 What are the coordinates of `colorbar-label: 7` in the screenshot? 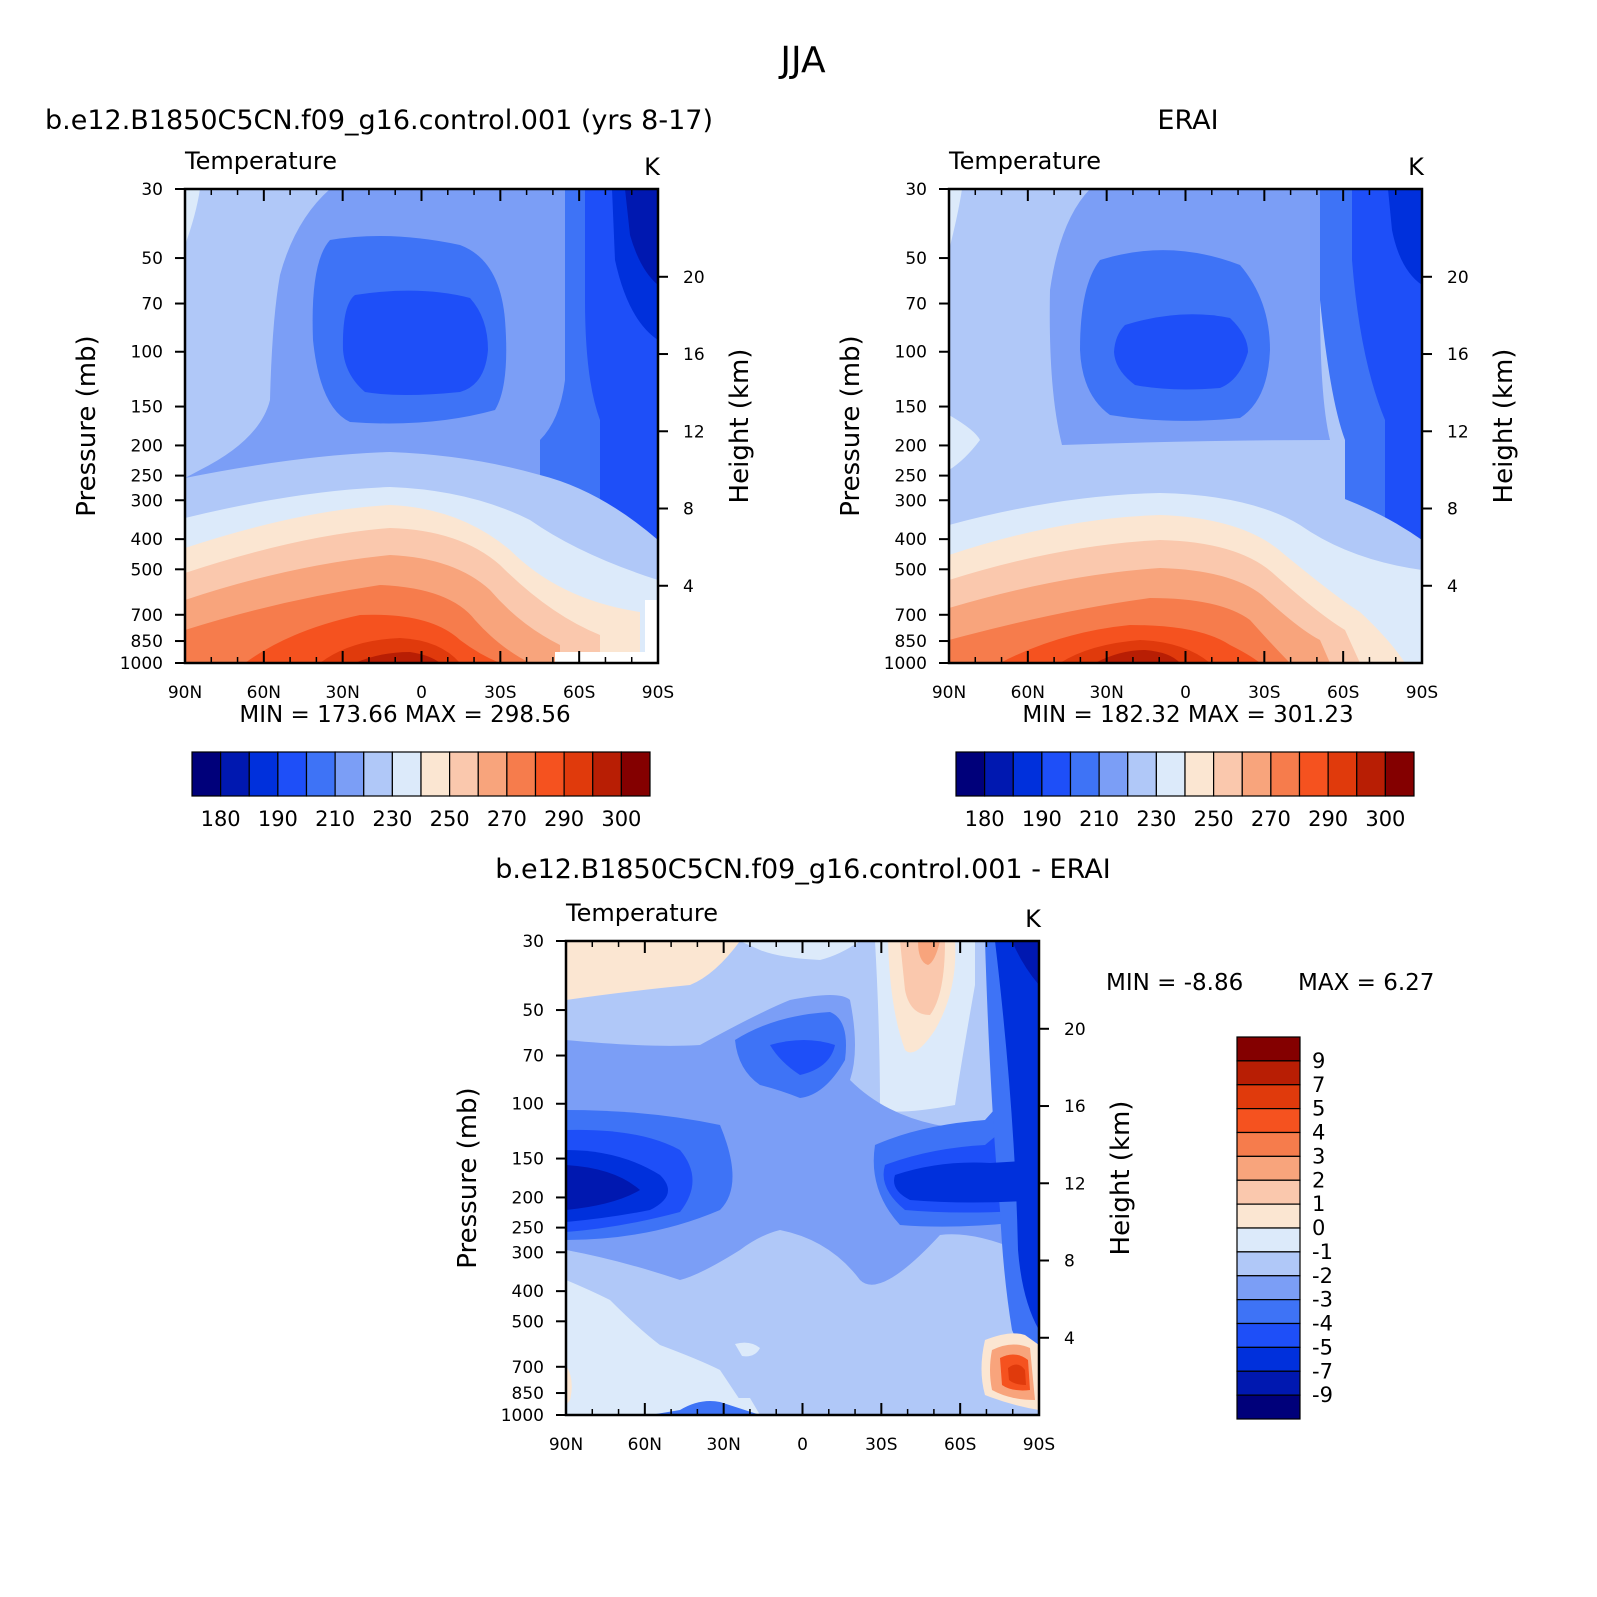 It's located at (1318, 1085).